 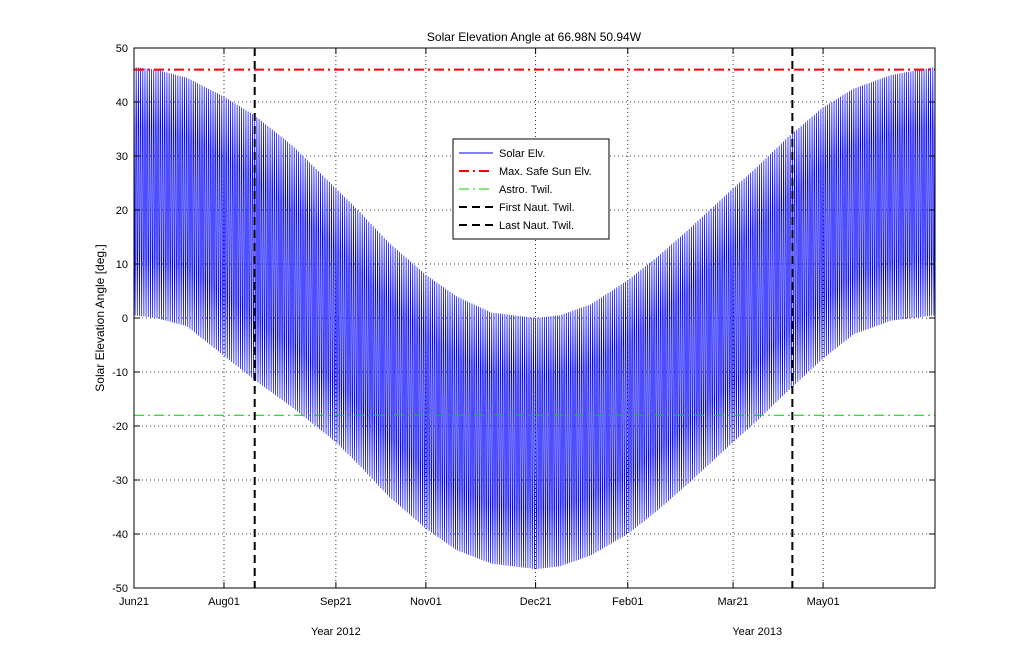 I want to click on y-tick-label: -50, so click(x=120, y=589).